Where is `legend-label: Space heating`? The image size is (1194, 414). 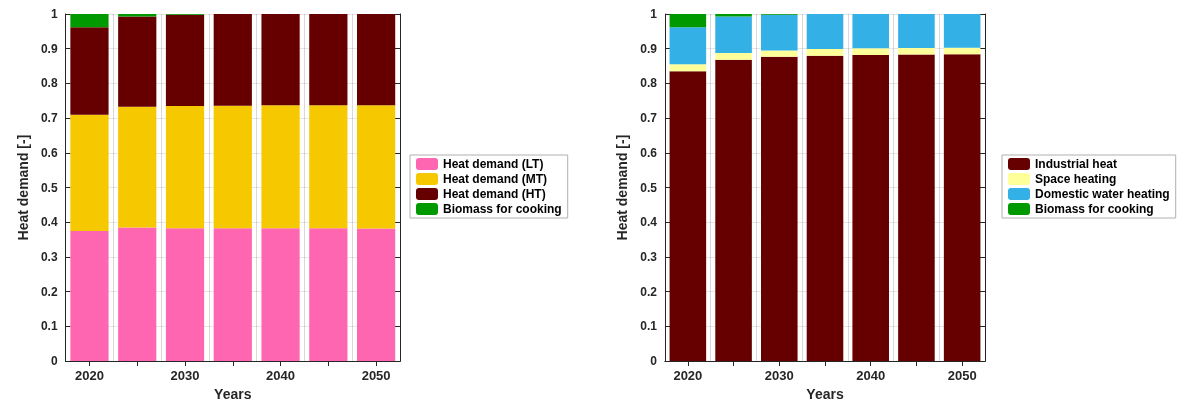 legend-label: Space heating is located at coordinates (1076, 179).